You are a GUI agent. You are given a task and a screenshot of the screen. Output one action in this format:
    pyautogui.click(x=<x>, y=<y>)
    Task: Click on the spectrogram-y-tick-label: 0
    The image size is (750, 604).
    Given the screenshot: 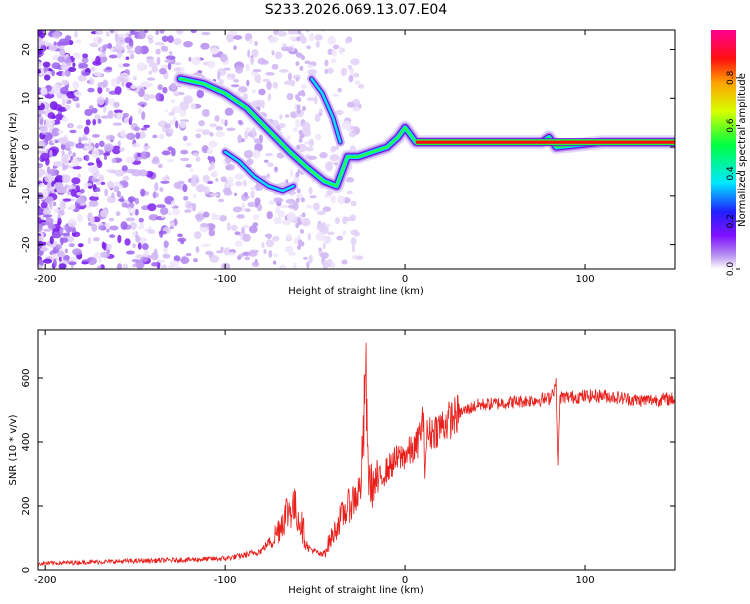 What is the action you would take?
    pyautogui.click(x=26, y=147)
    